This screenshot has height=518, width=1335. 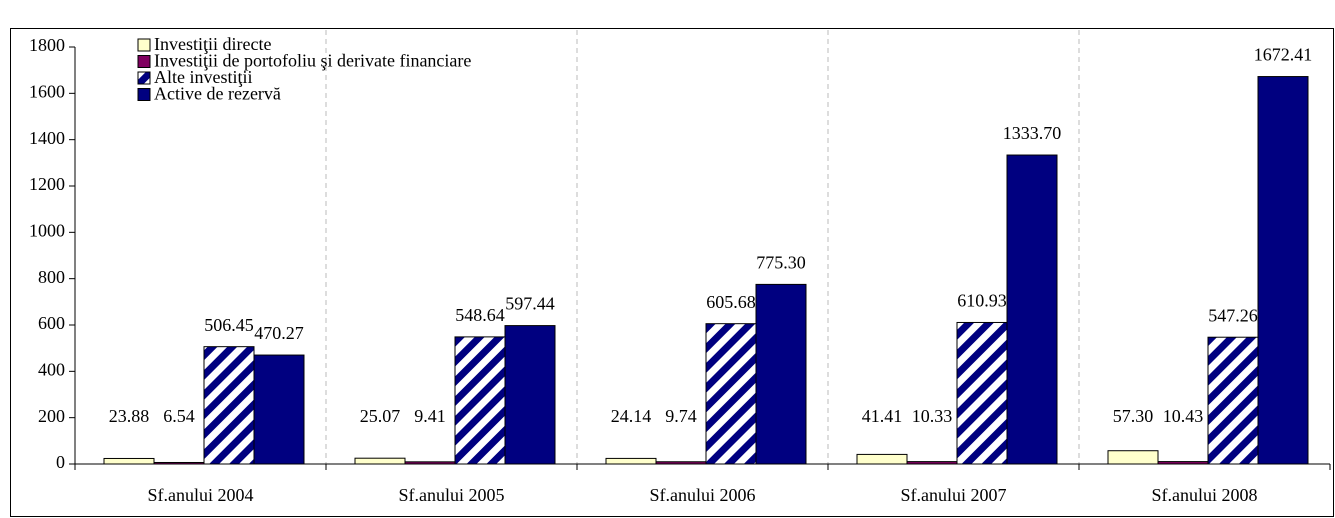 I want to click on data-label: 1333.70, so click(x=1032, y=133).